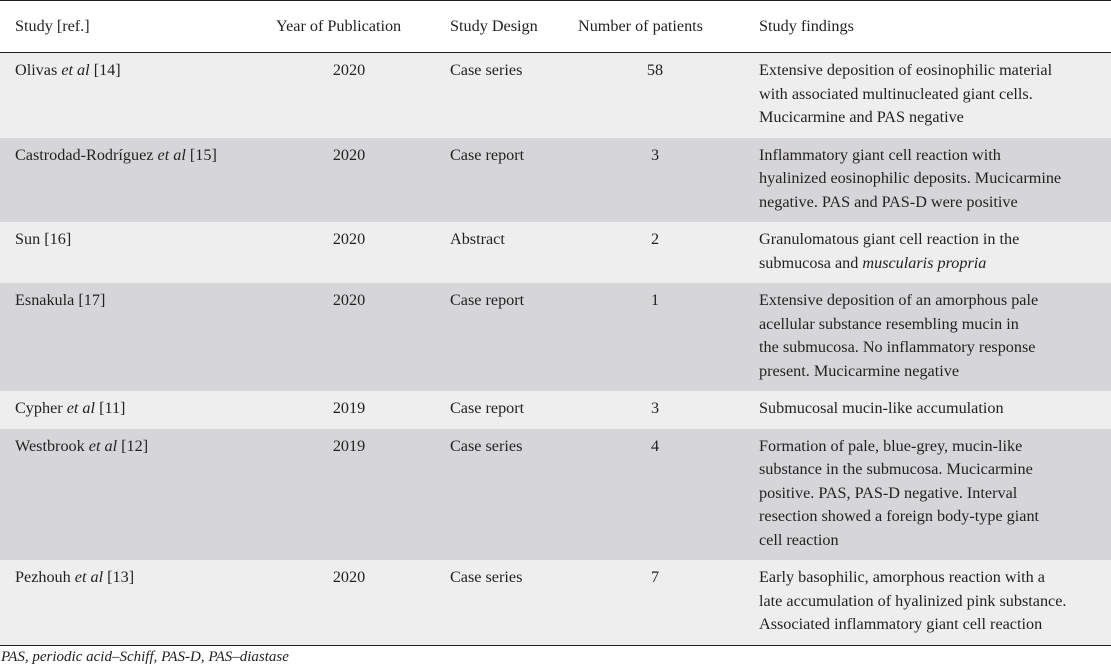 Image resolution: width=1111 pixels, height=667 pixels. What do you see at coordinates (504, 252) in the screenshot?
I see `cell-design: Abstract` at bounding box center [504, 252].